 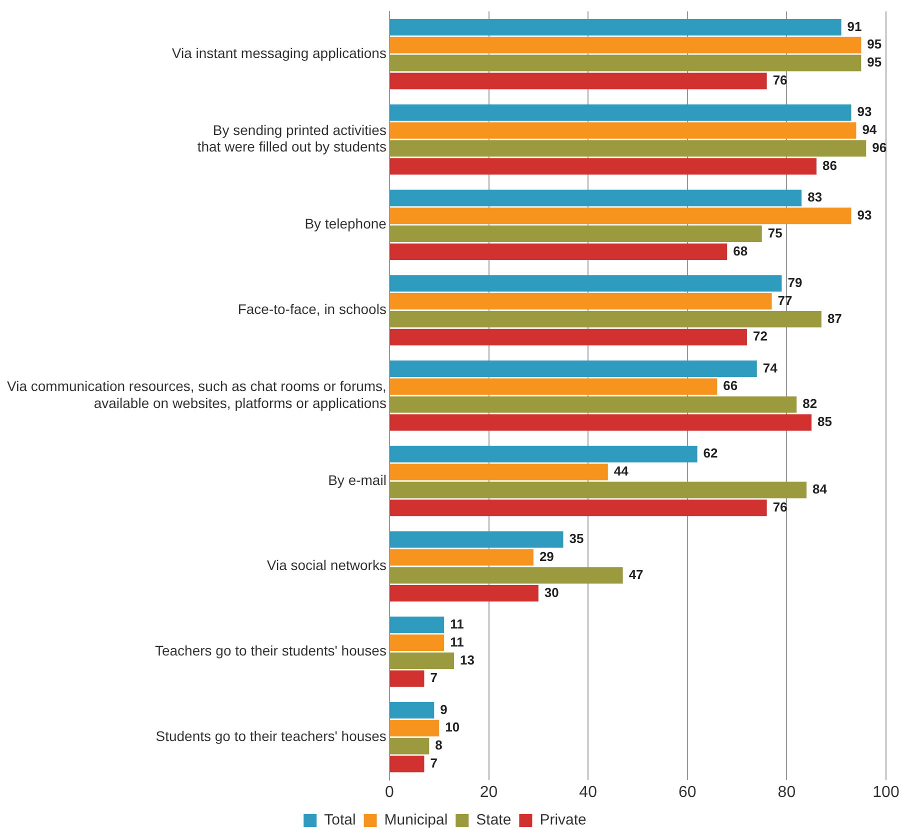 I want to click on data-label: 91, so click(x=854, y=26).